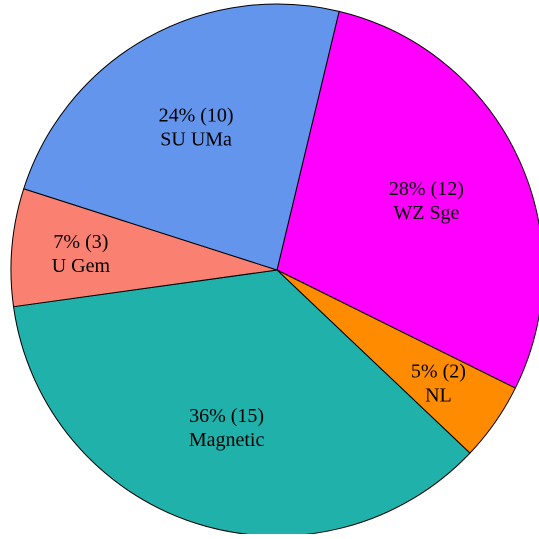 This screenshot has height=539, width=539. Describe the element at coordinates (196, 139) in the screenshot. I see `slice-category-label: SU UMa` at that location.